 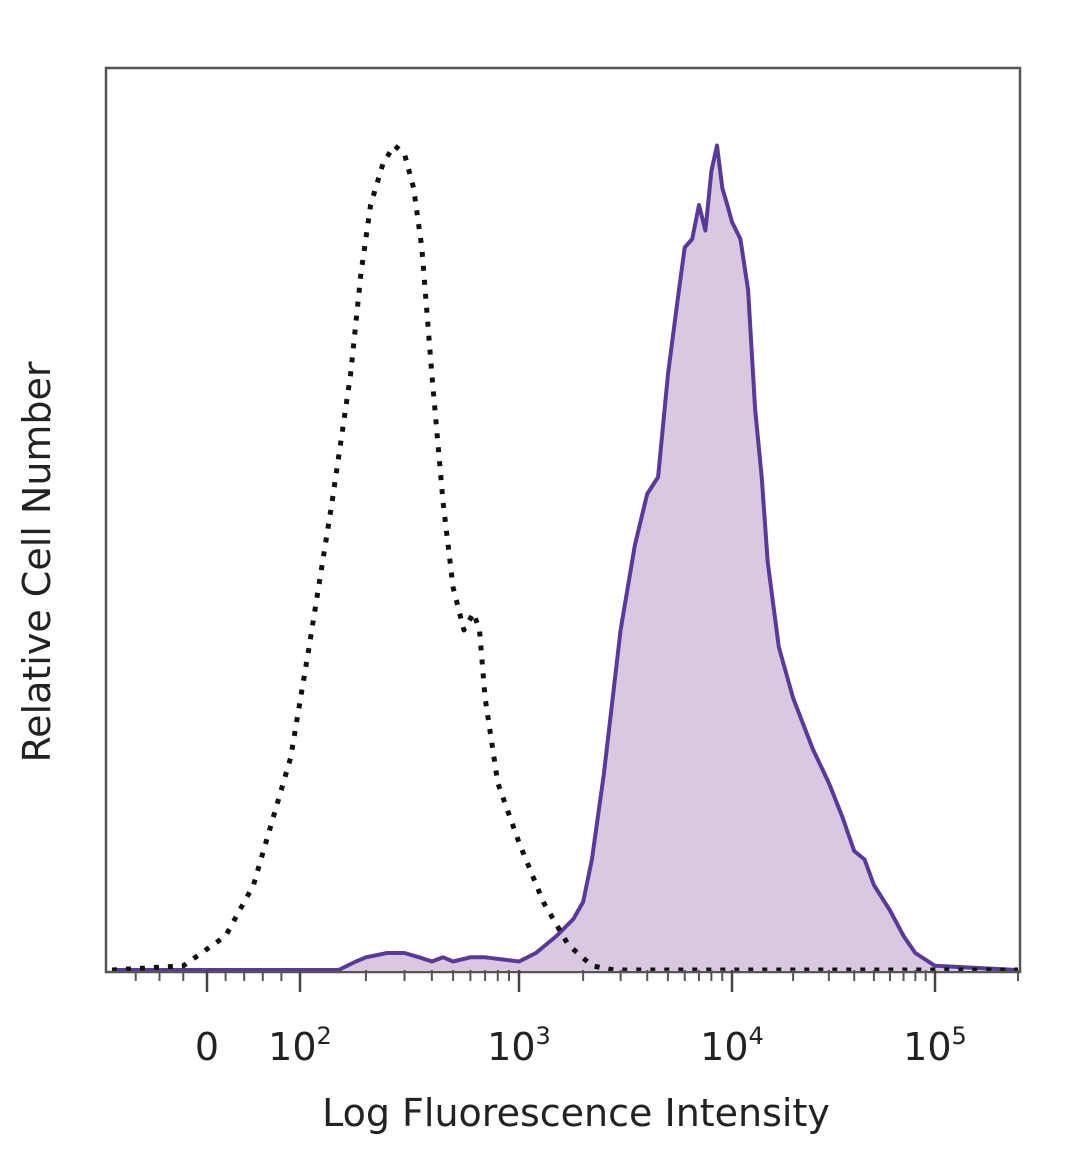 What do you see at coordinates (207, 1047) in the screenshot?
I see `x-tick-label: 0` at bounding box center [207, 1047].